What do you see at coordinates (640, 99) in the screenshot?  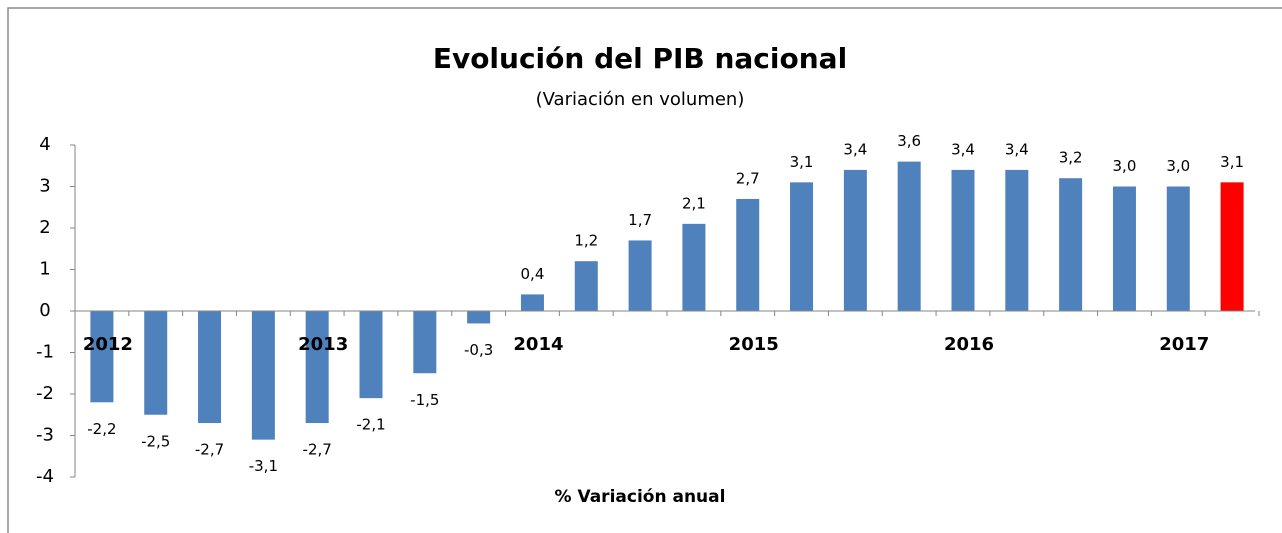 I see `chart-subtitle: (Variación en volumen)` at bounding box center [640, 99].